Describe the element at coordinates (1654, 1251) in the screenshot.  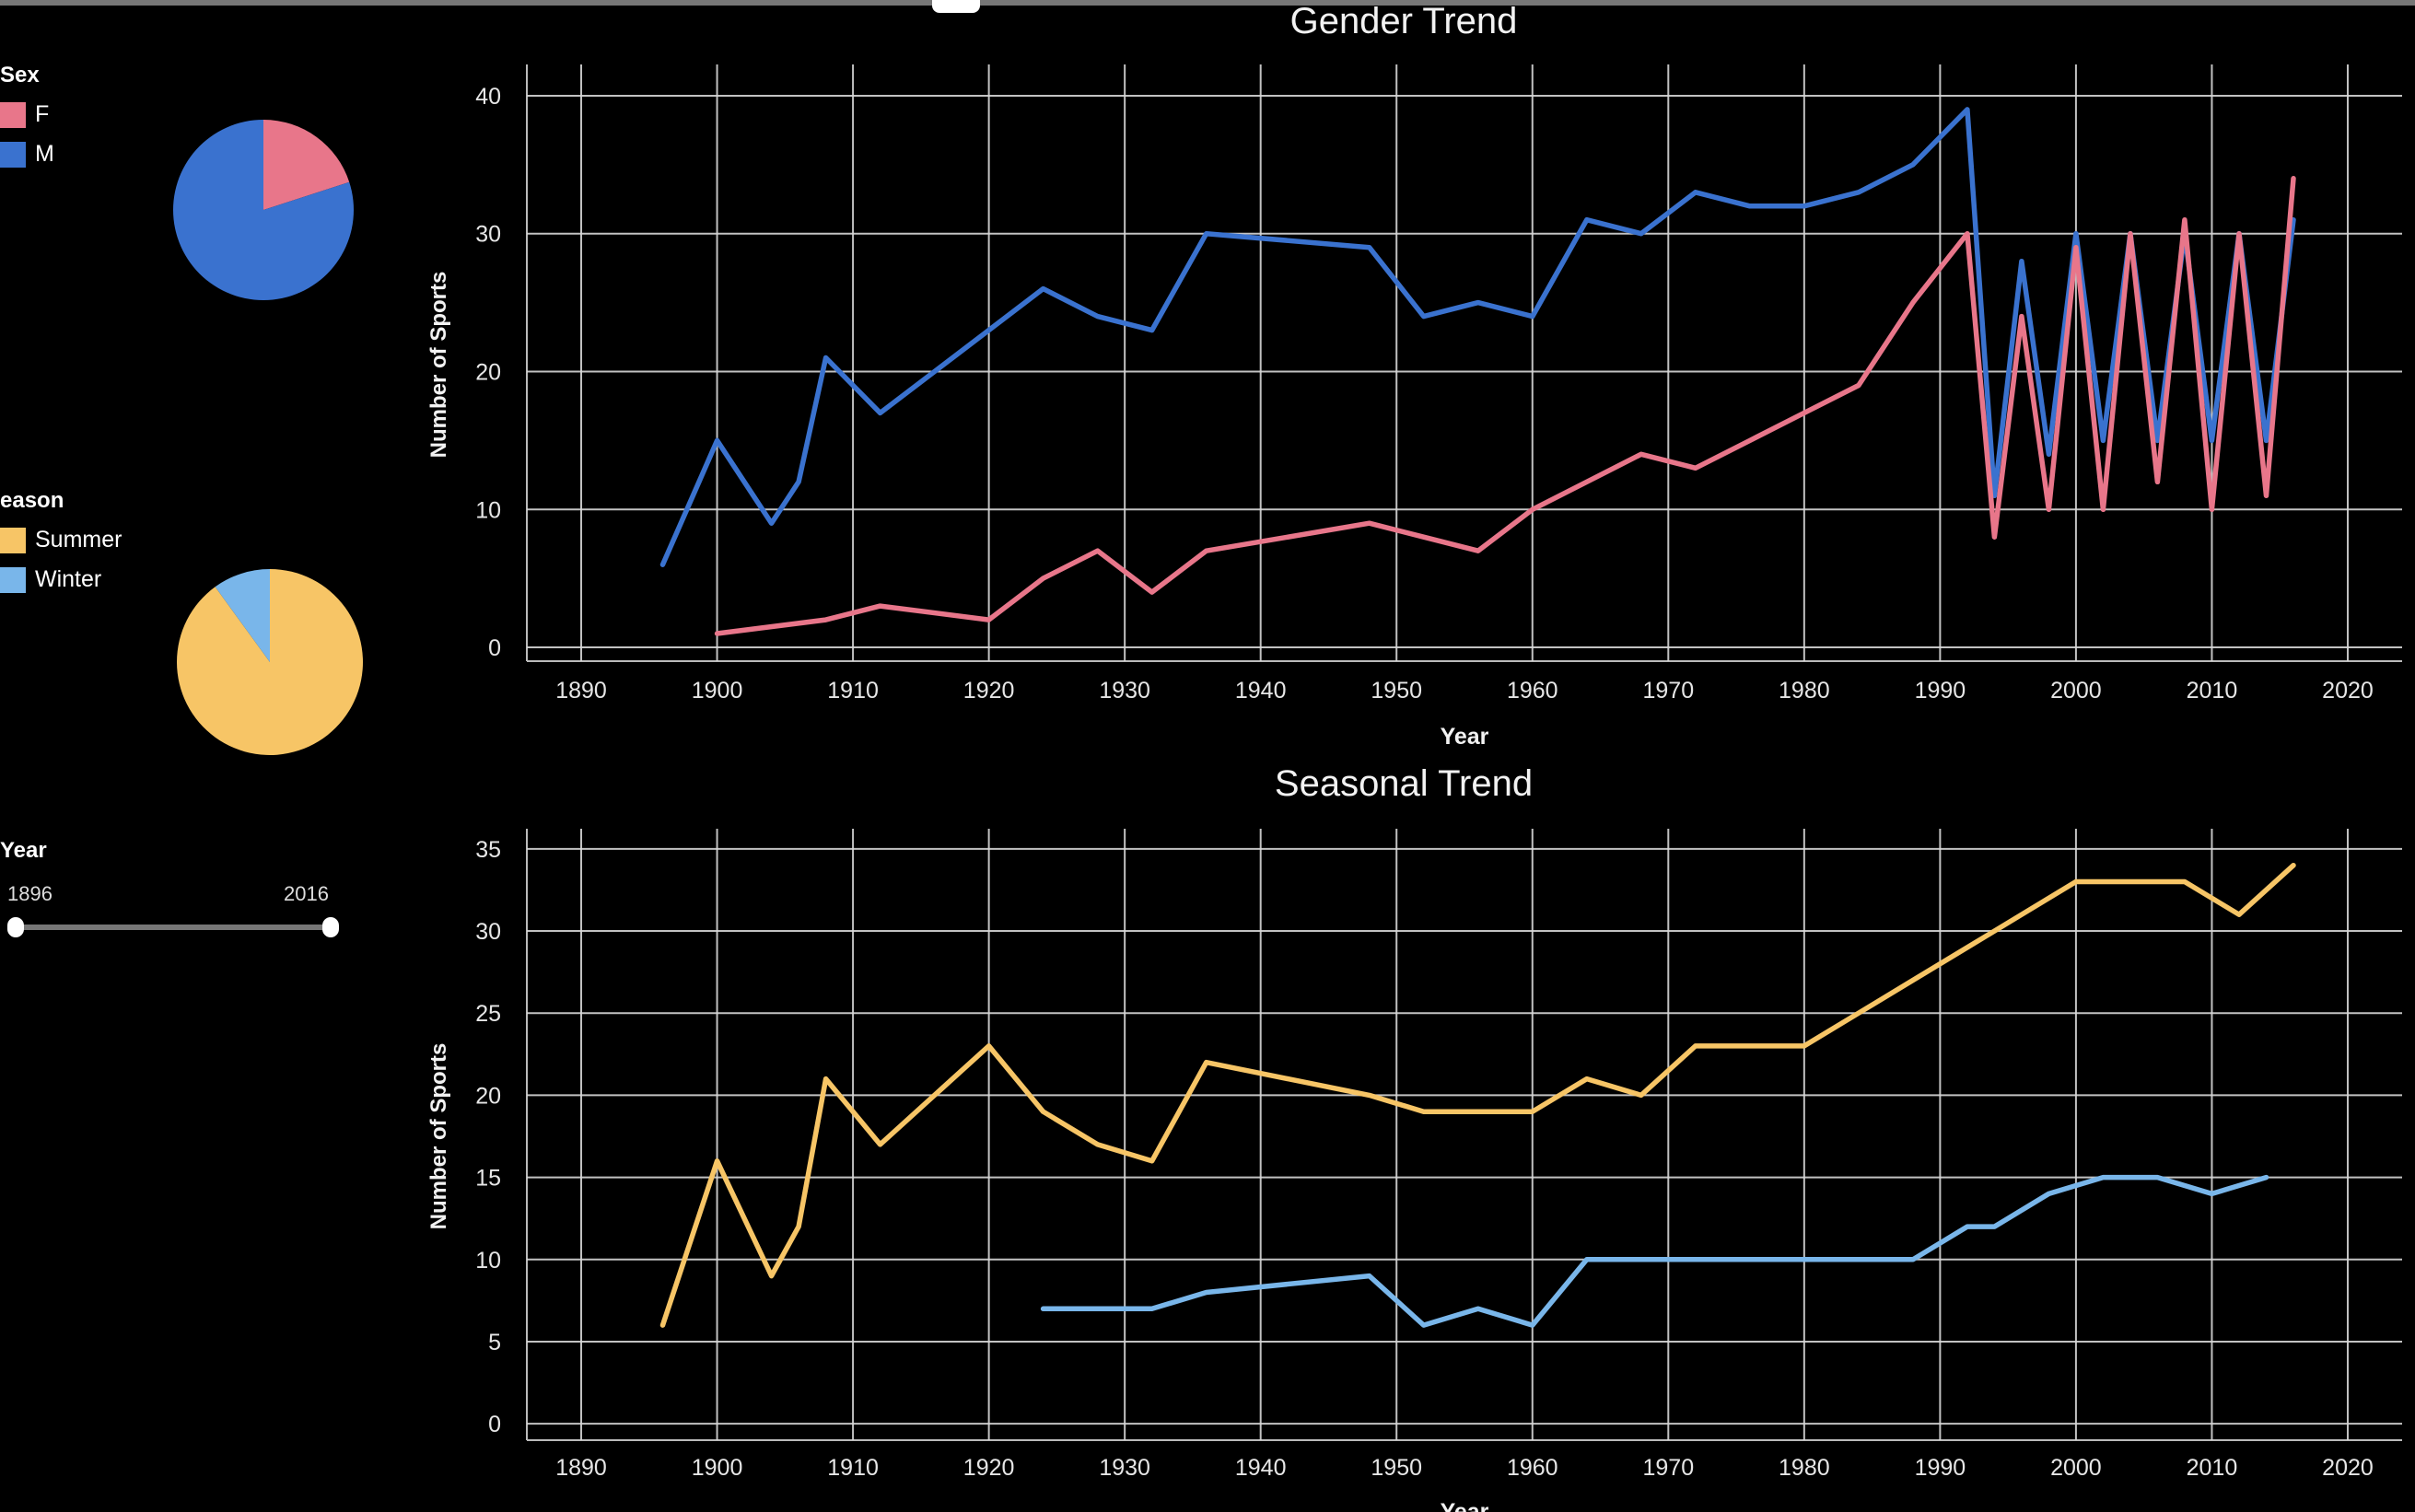
I see `series-line-winter` at that location.